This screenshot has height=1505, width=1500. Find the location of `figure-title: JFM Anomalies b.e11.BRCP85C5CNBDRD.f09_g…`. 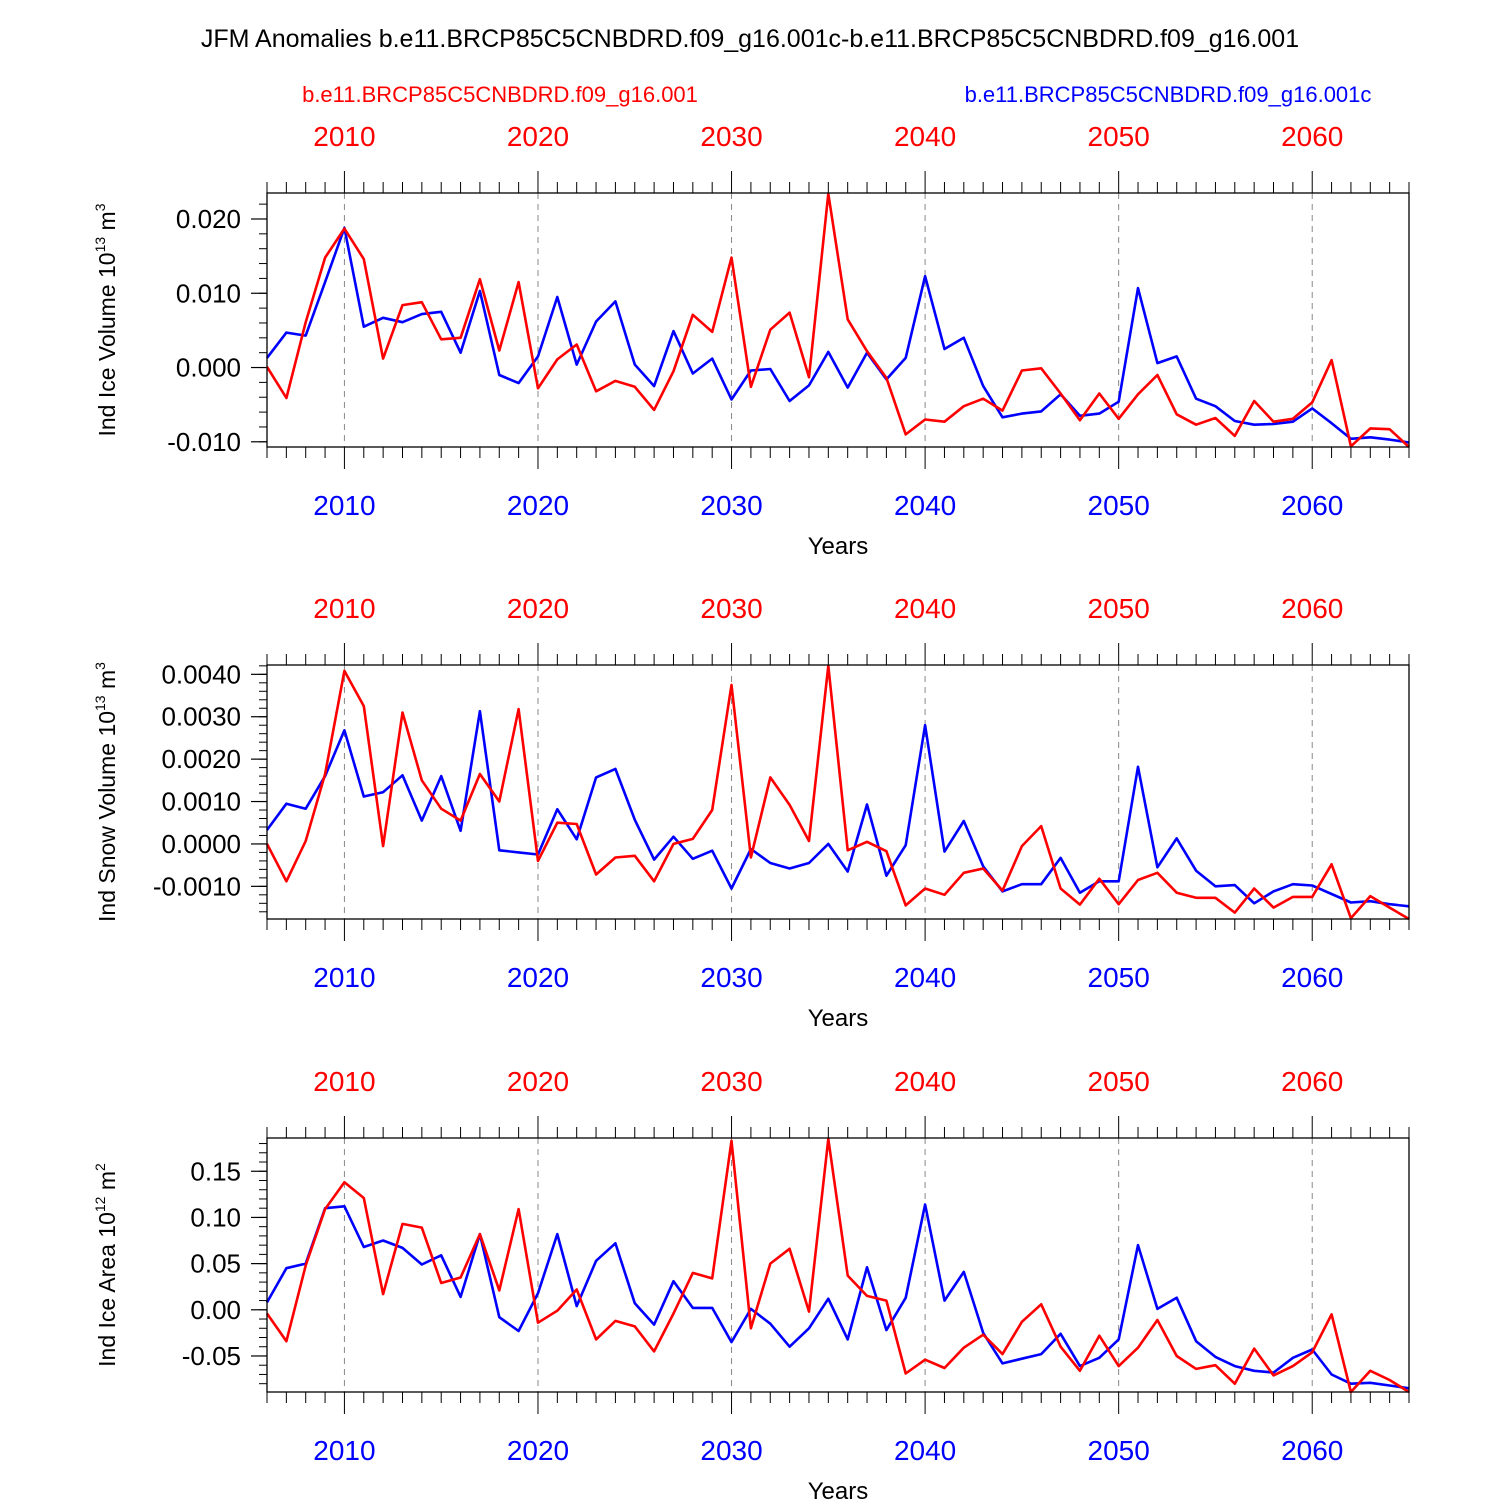

figure-title: JFM Anomalies b.e11.BRCP85C5CNBDRD.f09_g… is located at coordinates (750, 39).